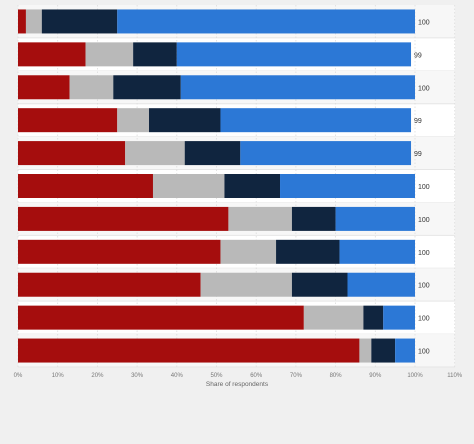 The image size is (474, 444). What do you see at coordinates (177, 376) in the screenshot?
I see `x-tick-label: 40%` at bounding box center [177, 376].